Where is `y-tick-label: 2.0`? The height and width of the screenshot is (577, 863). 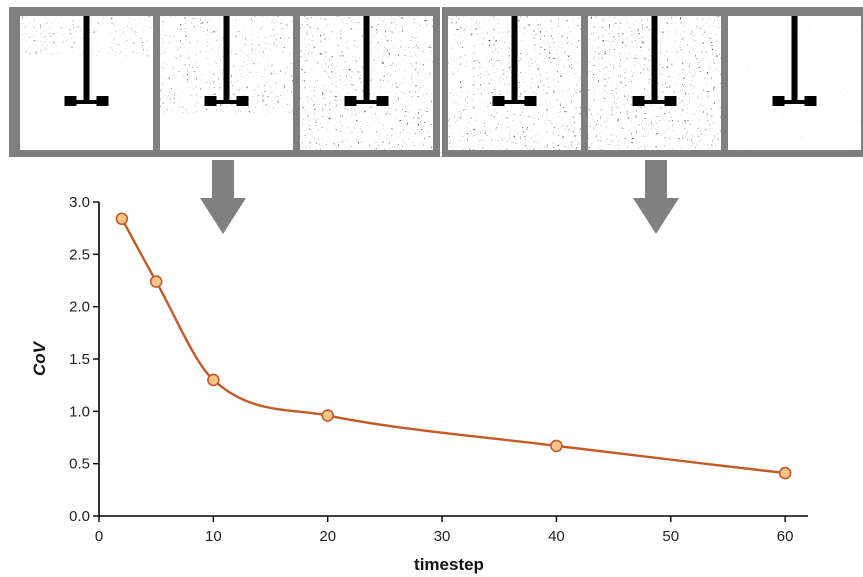 y-tick-label: 2.0 is located at coordinates (79, 307).